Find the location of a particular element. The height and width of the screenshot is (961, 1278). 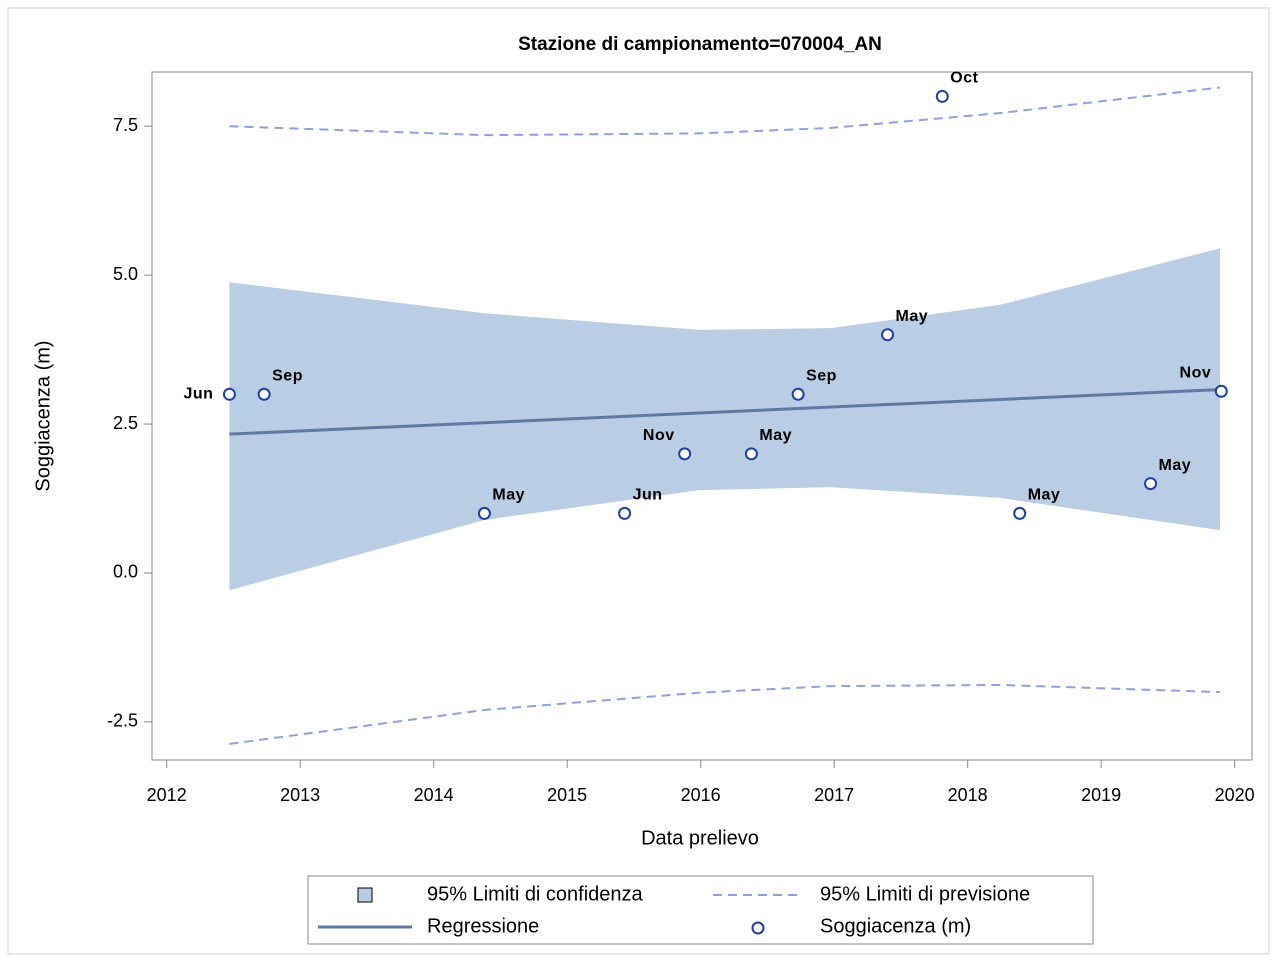

y-axis-label: Soggiacenza (m) is located at coordinates (43, 415).